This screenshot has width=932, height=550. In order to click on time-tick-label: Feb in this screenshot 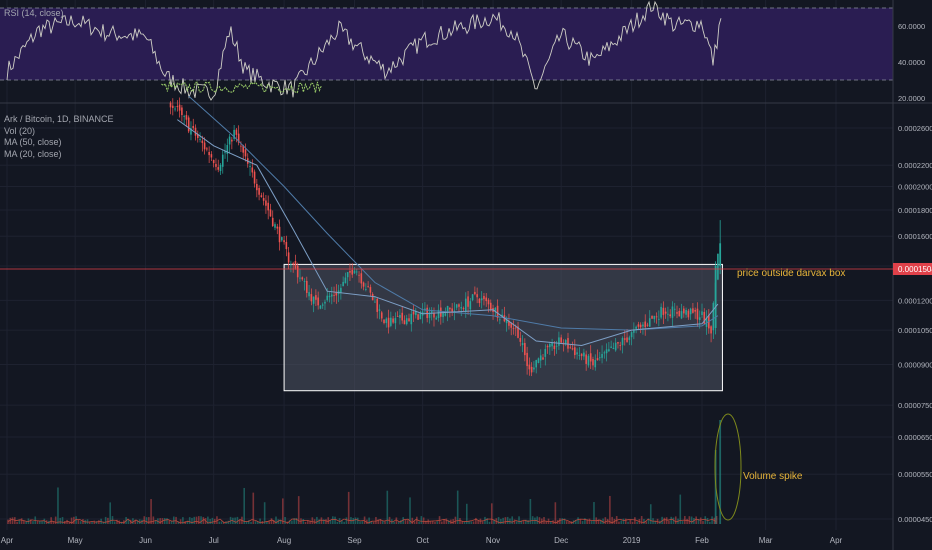, I will do `click(702, 540)`.